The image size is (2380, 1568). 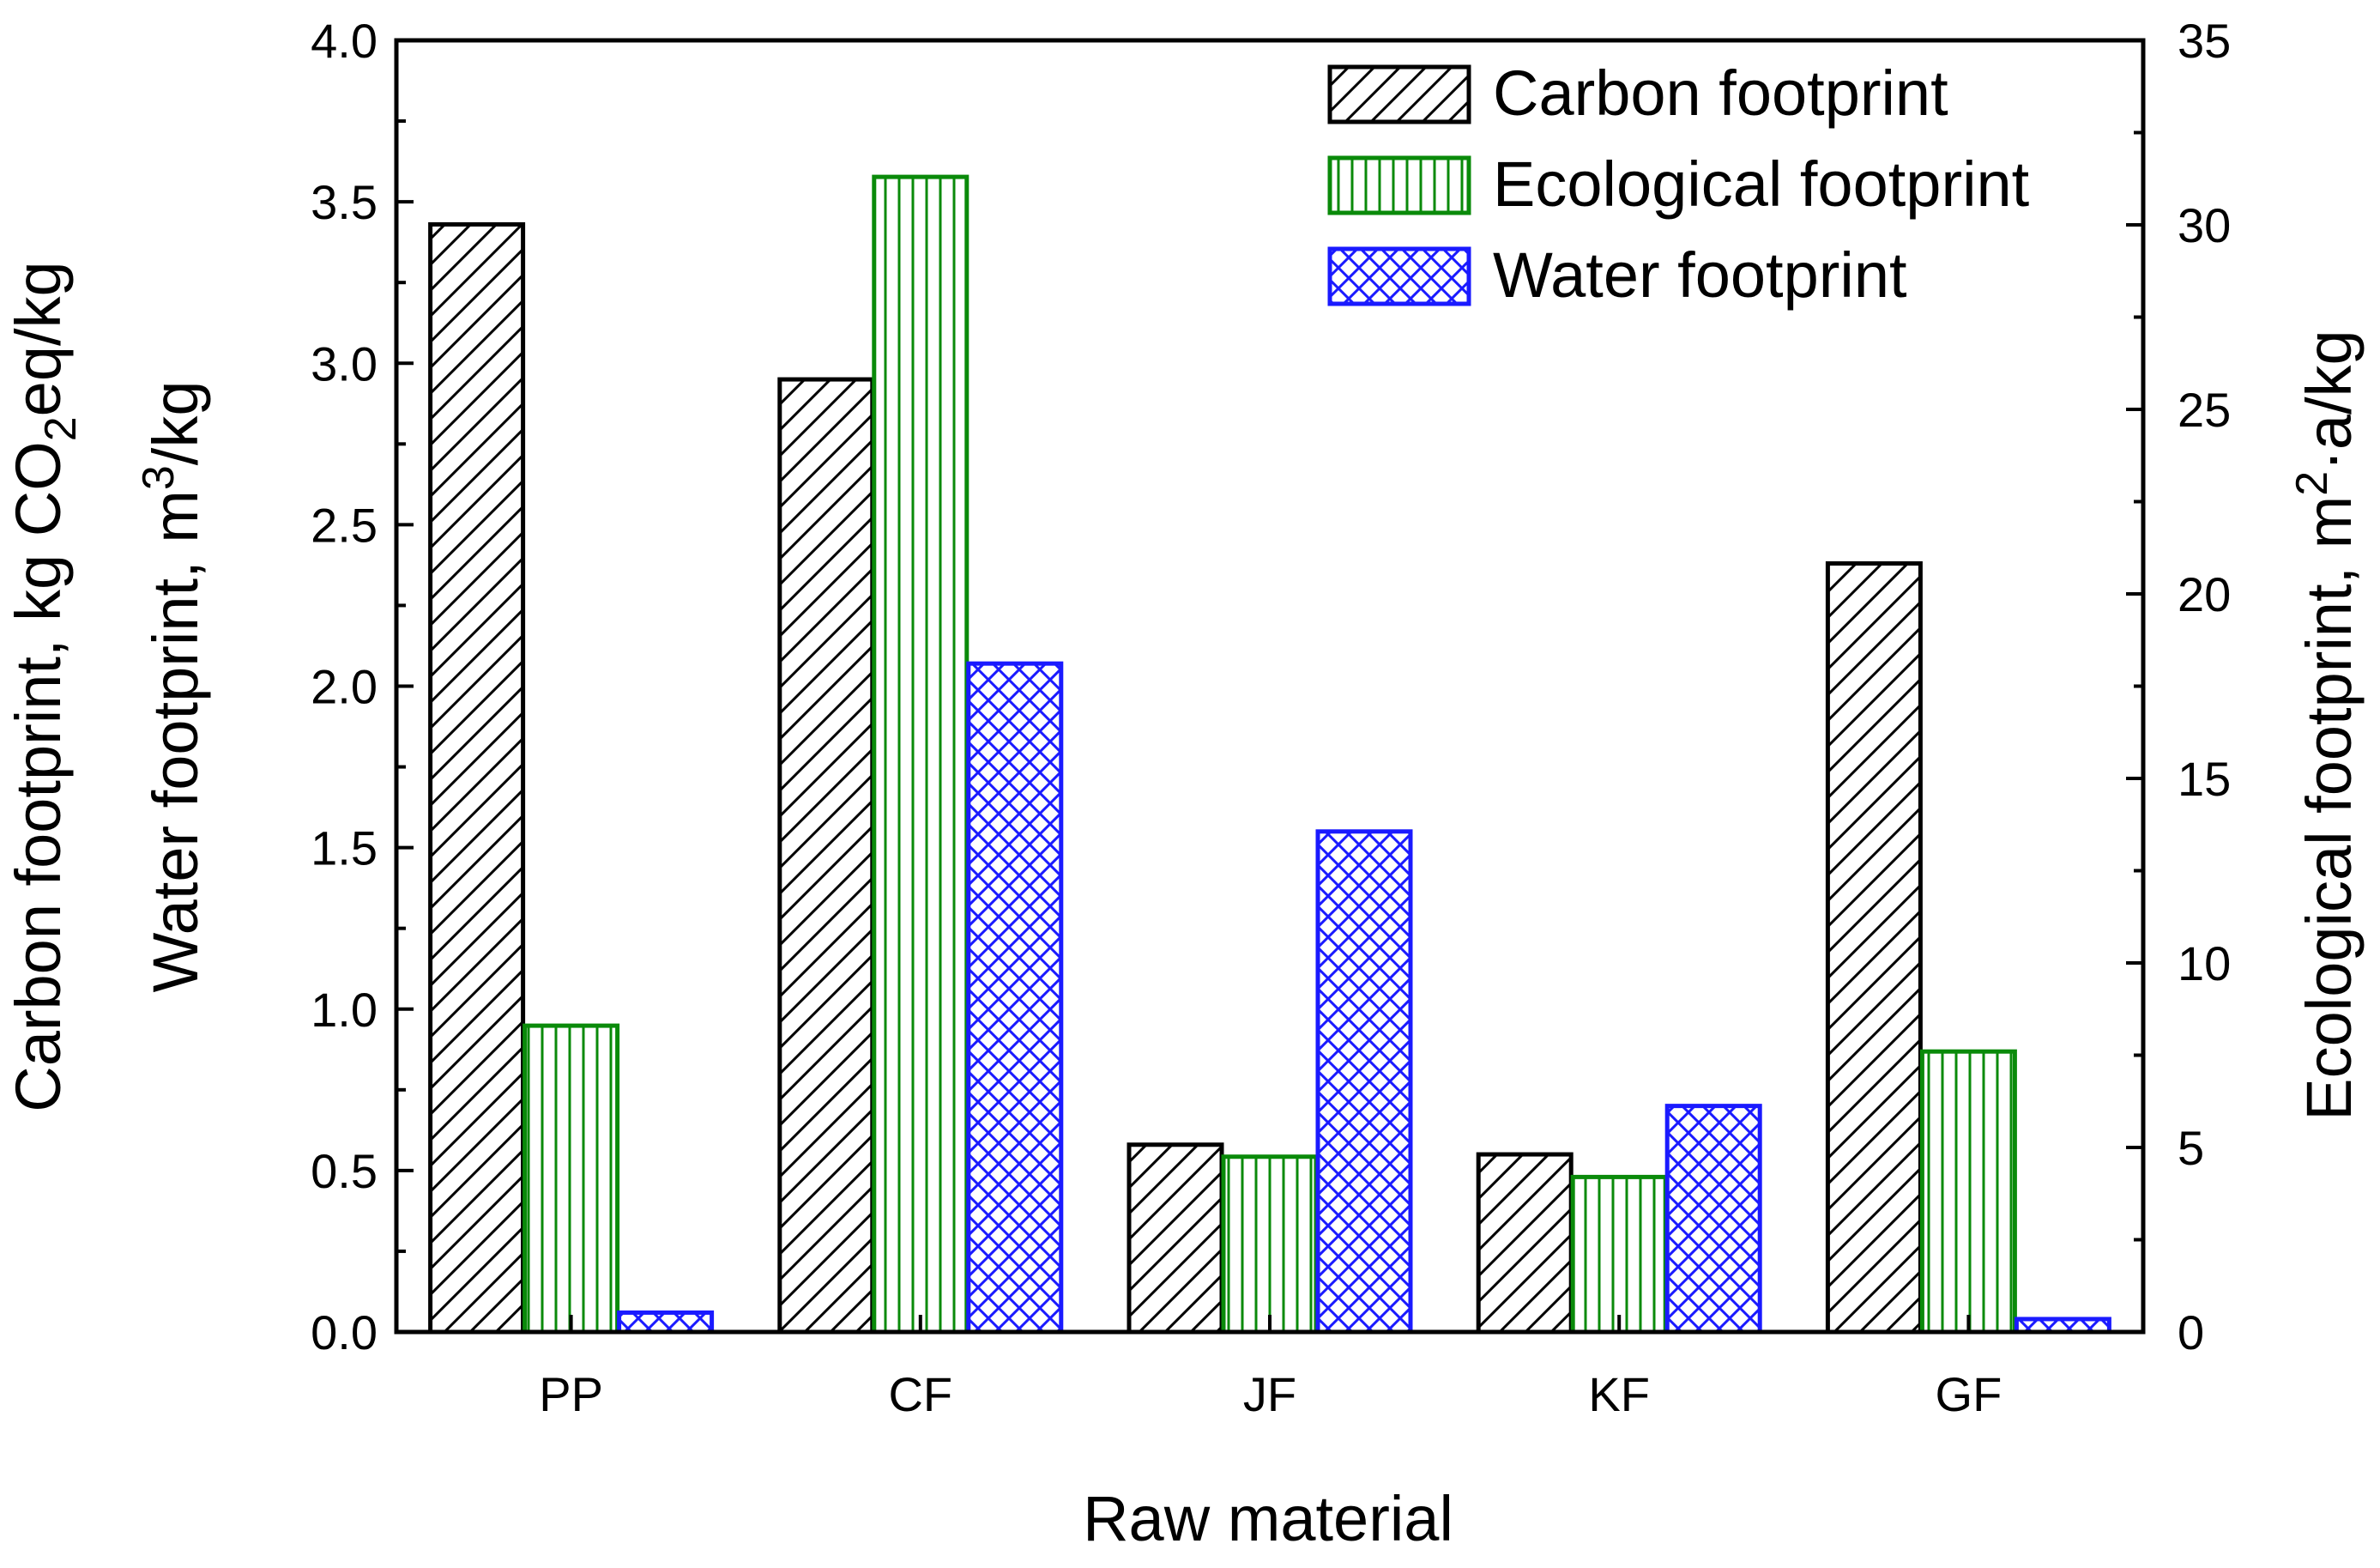 I want to click on bar-ecological-footprint-cf, so click(x=921, y=754).